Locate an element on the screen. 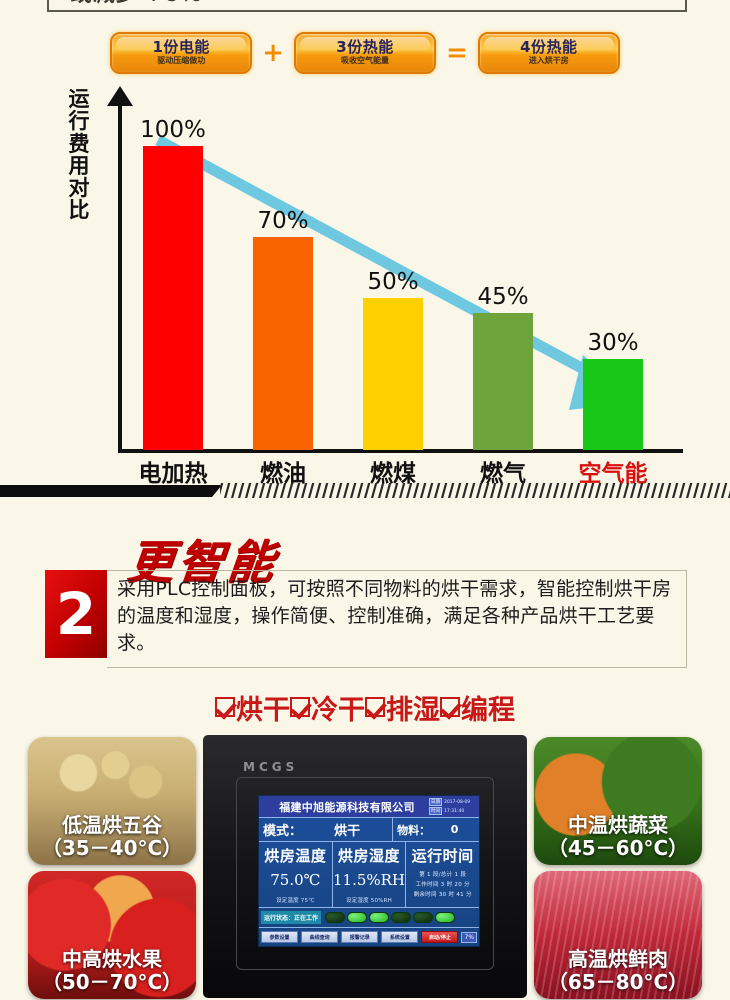 The width and height of the screenshot is (730, 1000). tile-caption: 高温烘鲜肉 （65－80°C） is located at coordinates (618, 972).